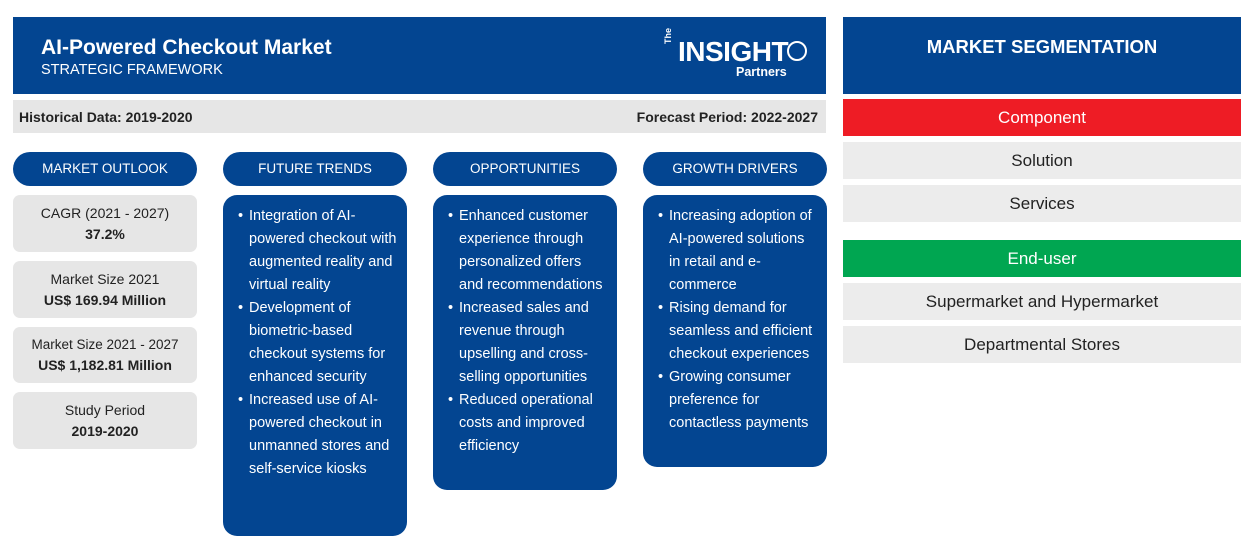  Describe the element at coordinates (735, 169) in the screenshot. I see `growth-drivers-heading: GROWTH DRIVERS` at that location.